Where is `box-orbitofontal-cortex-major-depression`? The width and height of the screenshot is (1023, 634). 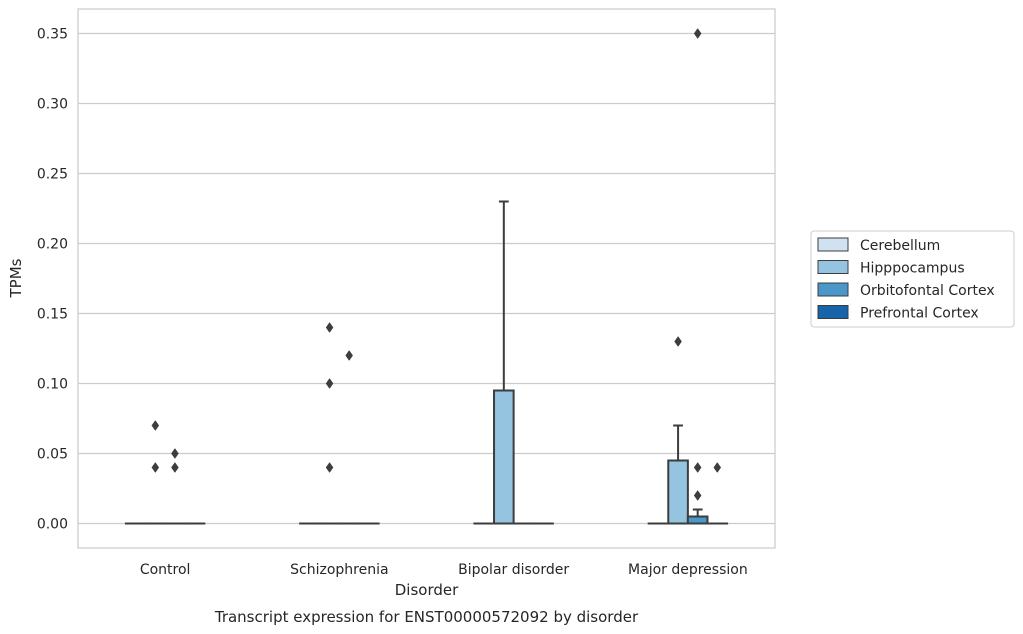
box-orbitofontal-cortex-major-depression is located at coordinates (697, 516).